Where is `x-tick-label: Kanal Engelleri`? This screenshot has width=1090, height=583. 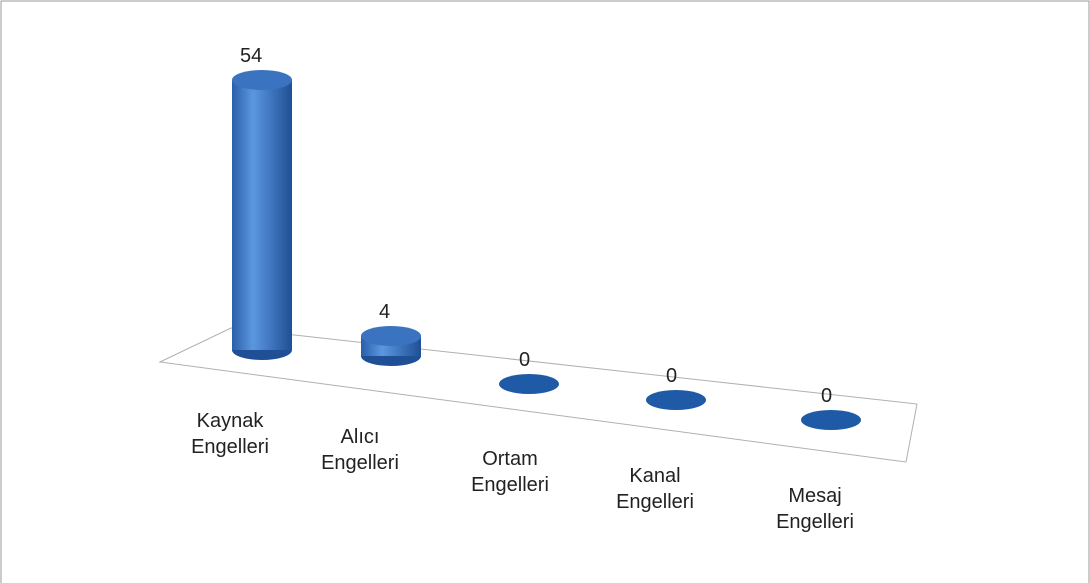
x-tick-label: Kanal Engelleri is located at coordinates (655, 489).